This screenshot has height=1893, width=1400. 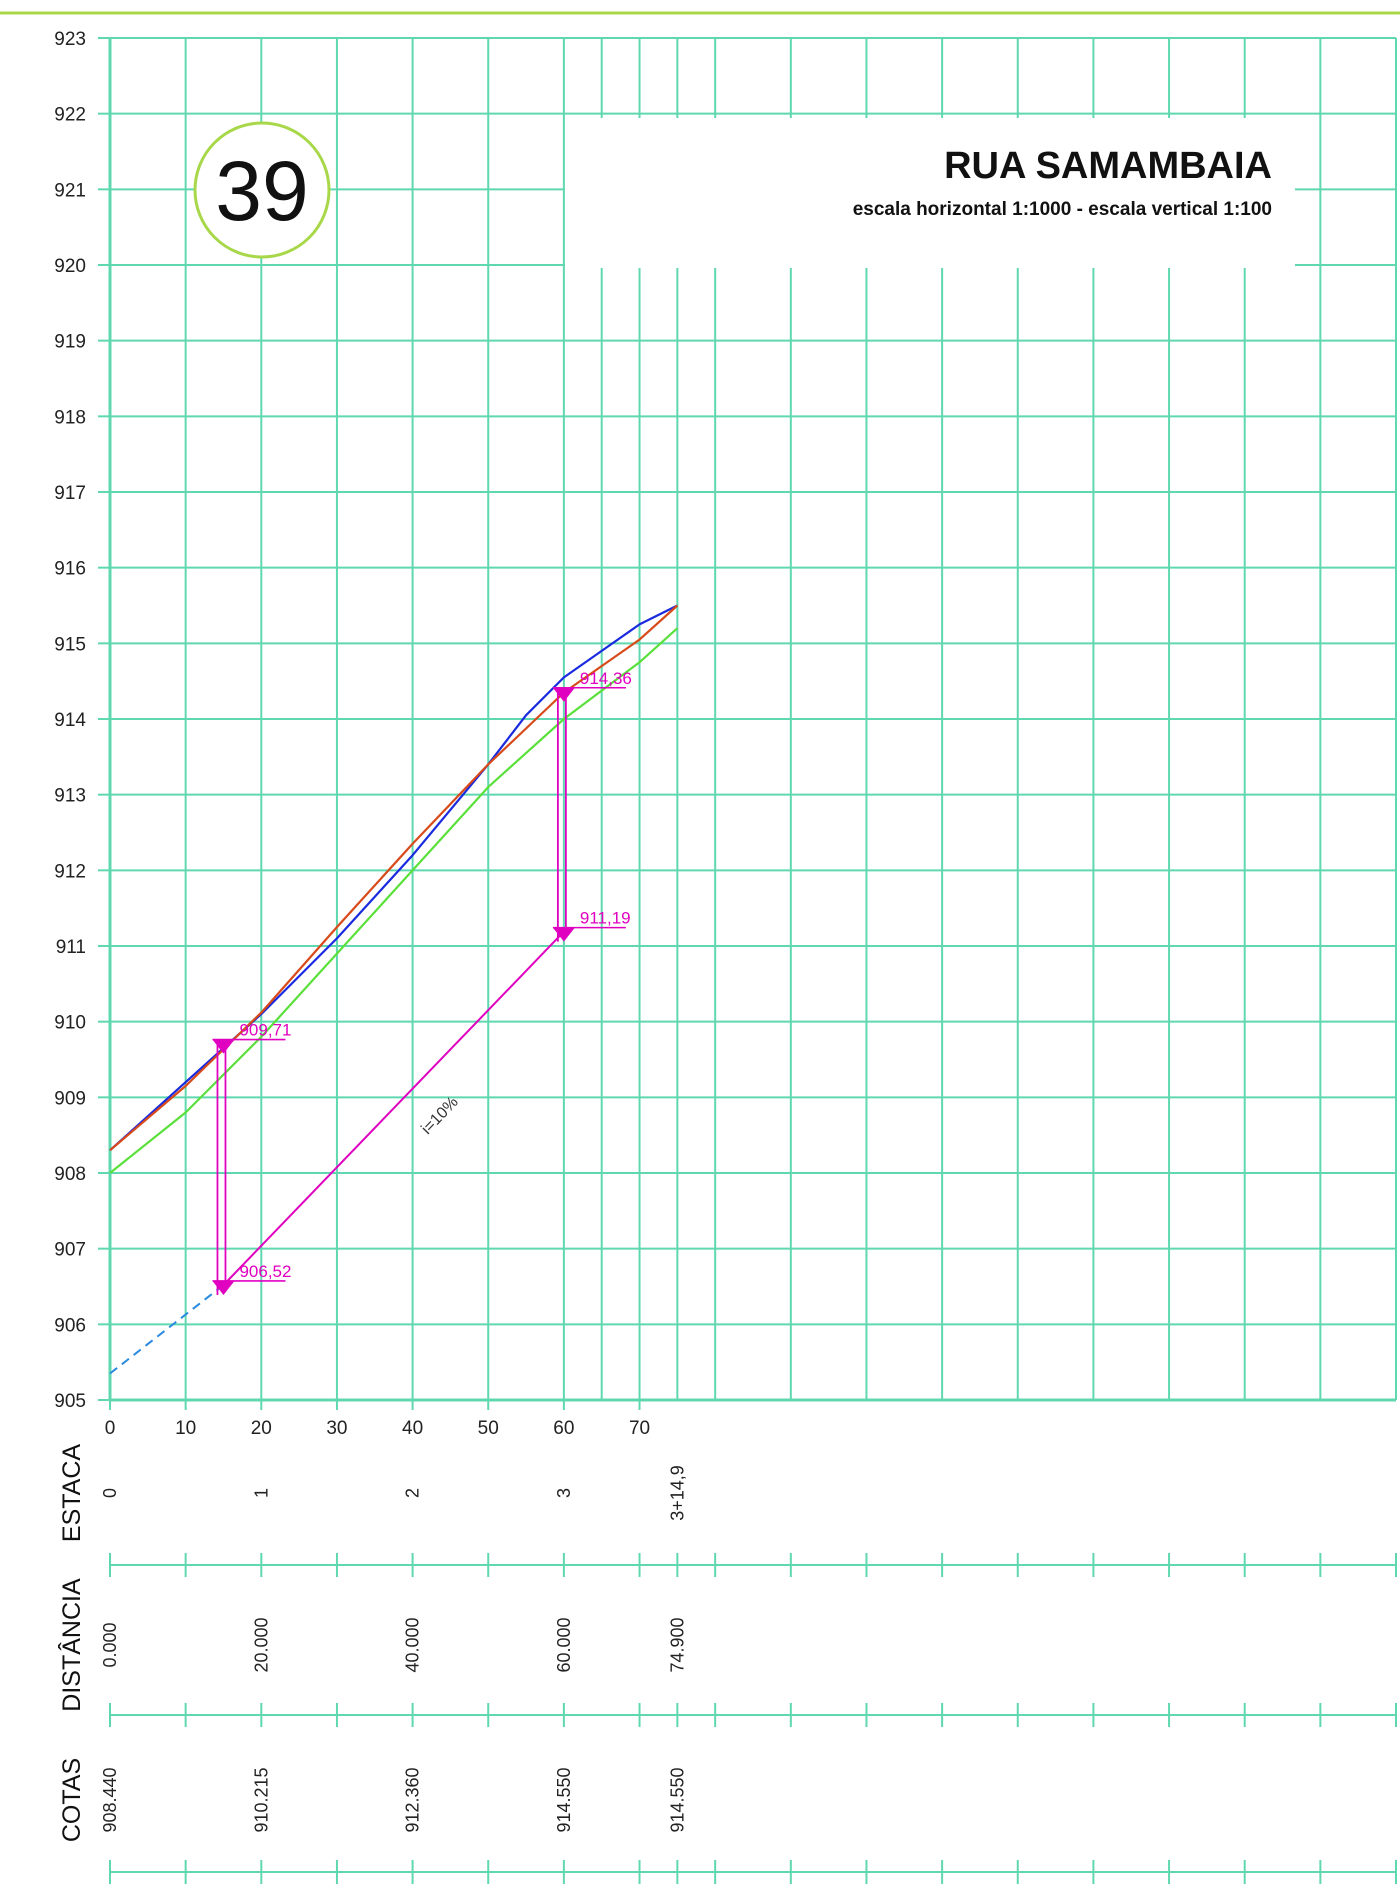 What do you see at coordinates (393, 1108) in the screenshot?
I see `series-line-design` at bounding box center [393, 1108].